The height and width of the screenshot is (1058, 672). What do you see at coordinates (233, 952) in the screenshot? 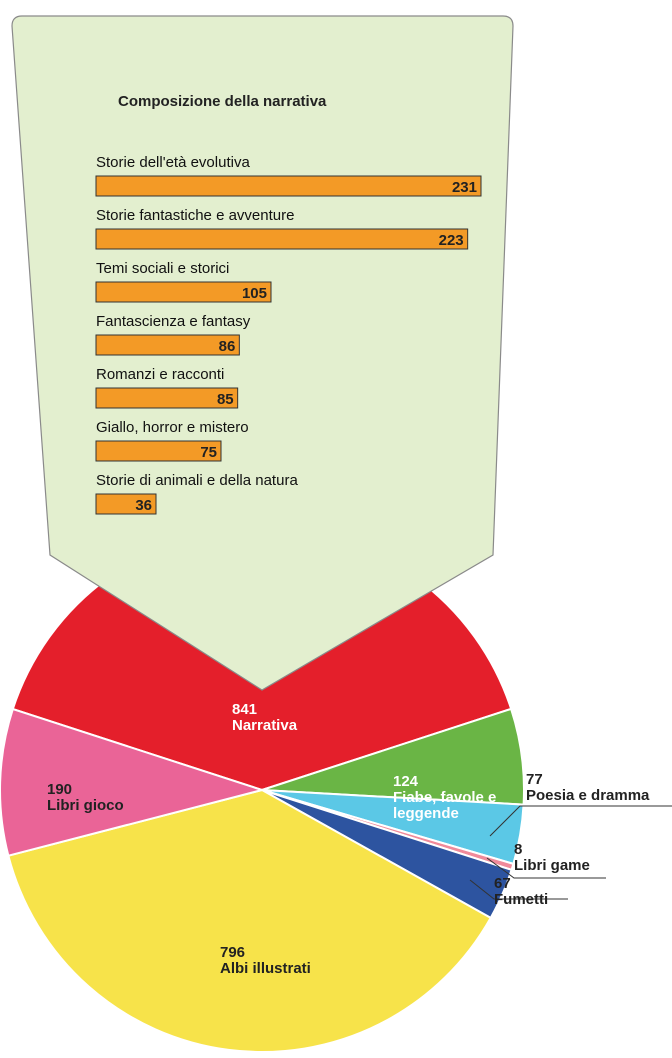
I see `slice-value: 796` at bounding box center [233, 952].